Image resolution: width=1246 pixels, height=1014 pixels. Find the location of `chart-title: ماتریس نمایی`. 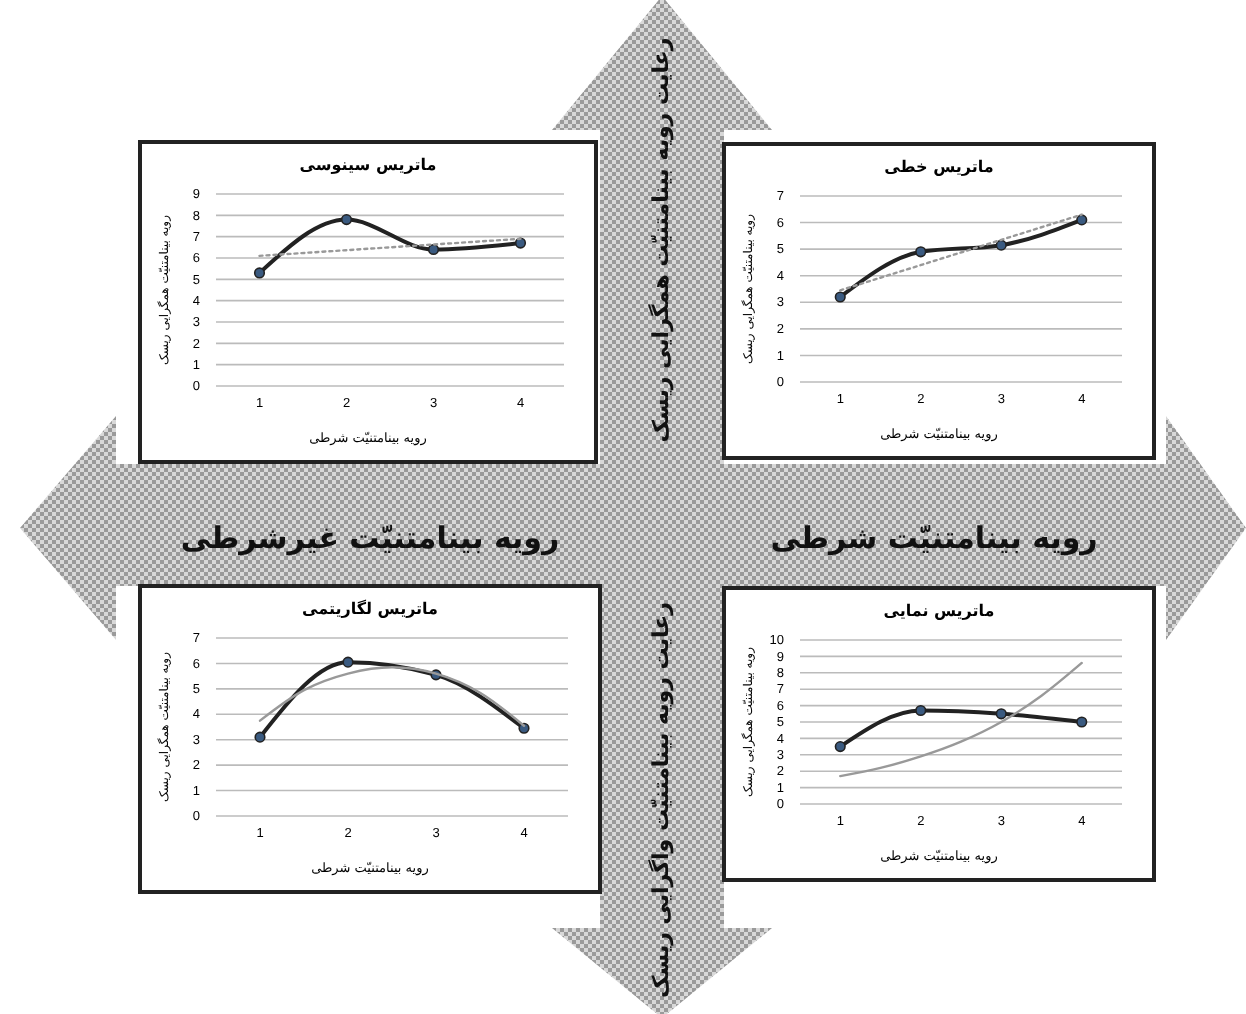

chart-title: ماتریس نمایی is located at coordinates (939, 611).